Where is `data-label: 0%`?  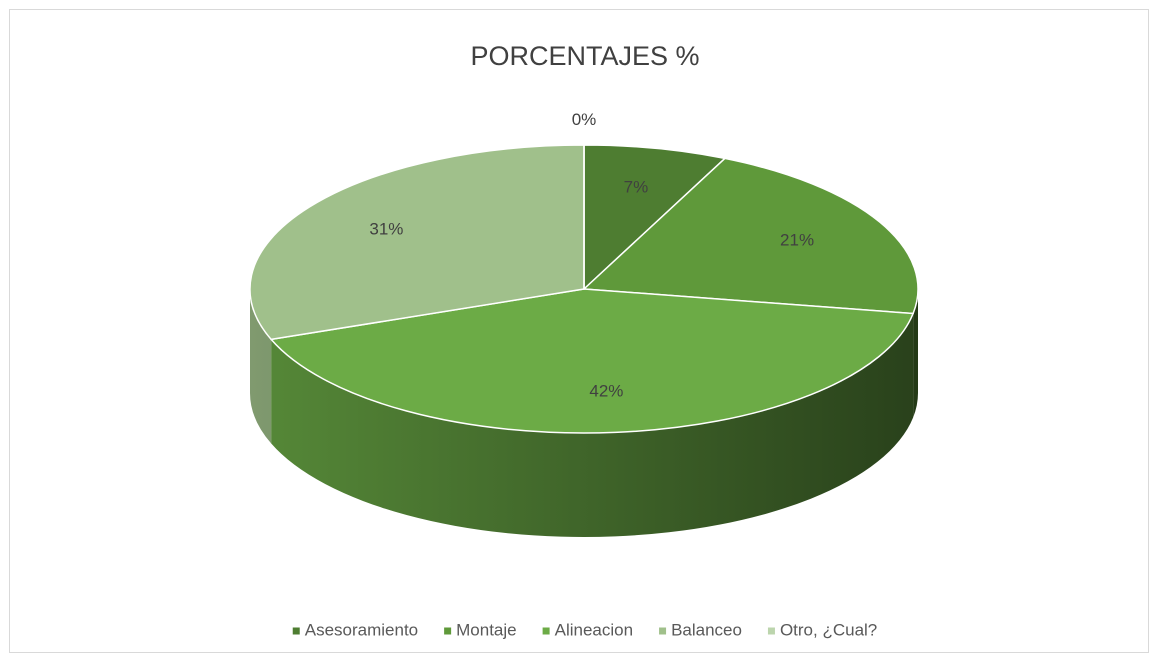
data-label: 0% is located at coordinates (584, 119).